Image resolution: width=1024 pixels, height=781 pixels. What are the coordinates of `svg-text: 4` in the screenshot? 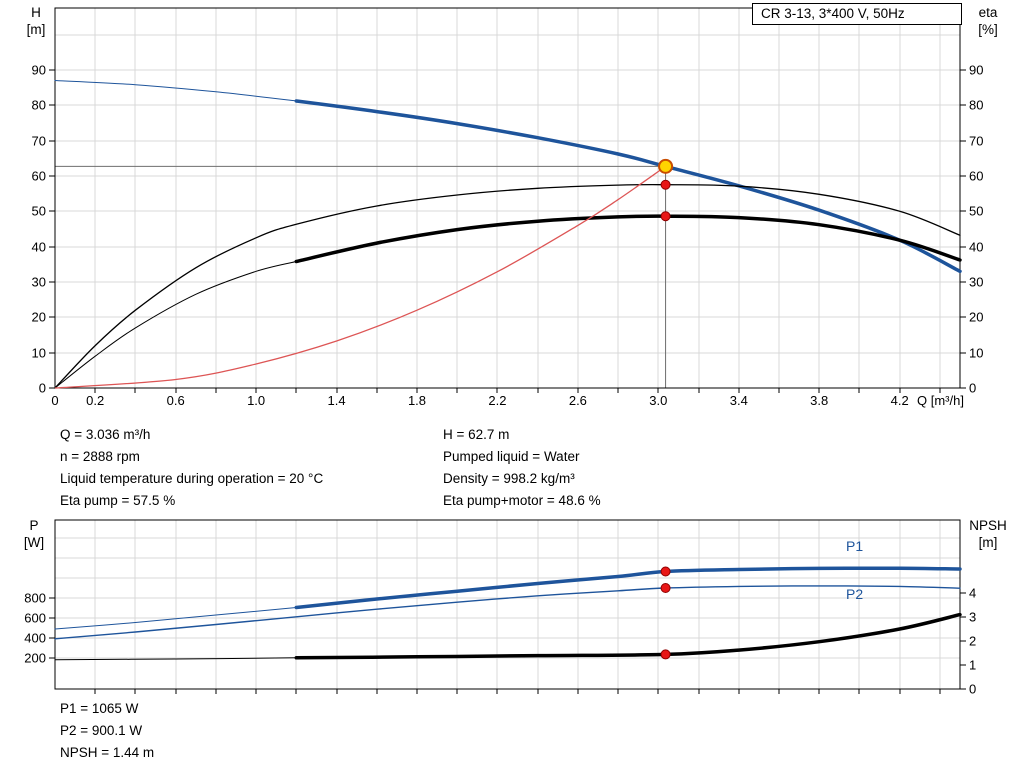 It's located at (972, 593).